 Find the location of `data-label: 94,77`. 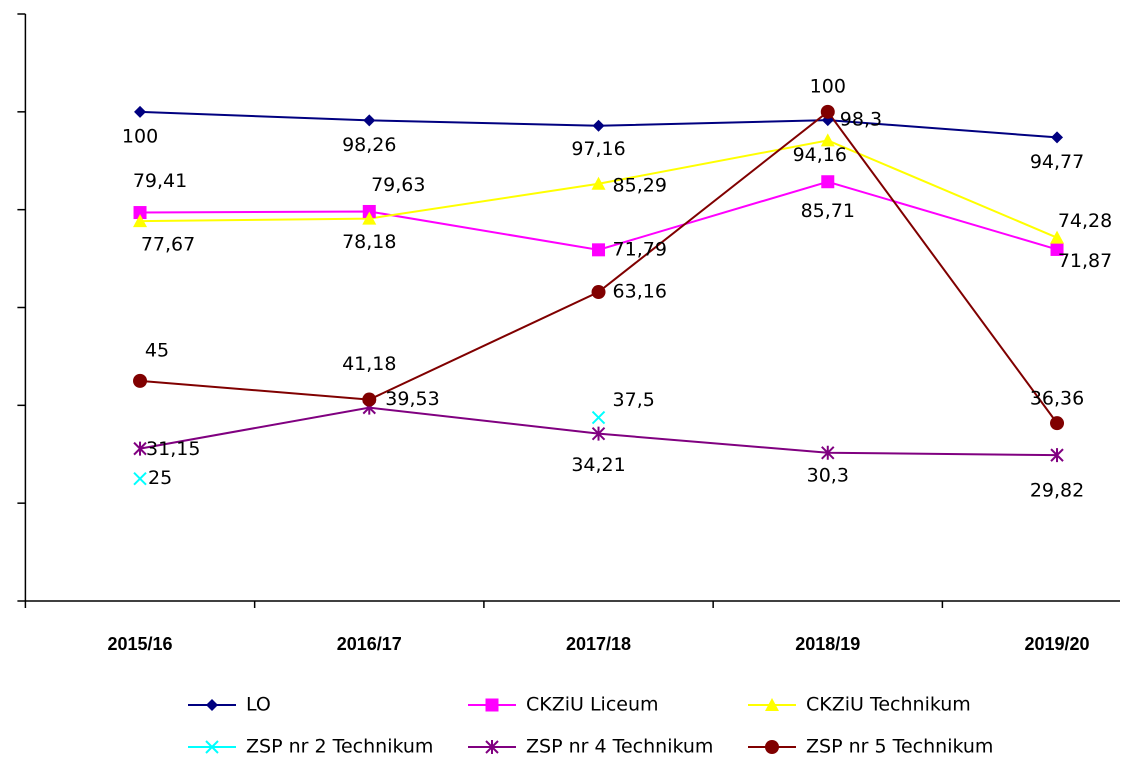

data-label: 94,77 is located at coordinates (1057, 162).